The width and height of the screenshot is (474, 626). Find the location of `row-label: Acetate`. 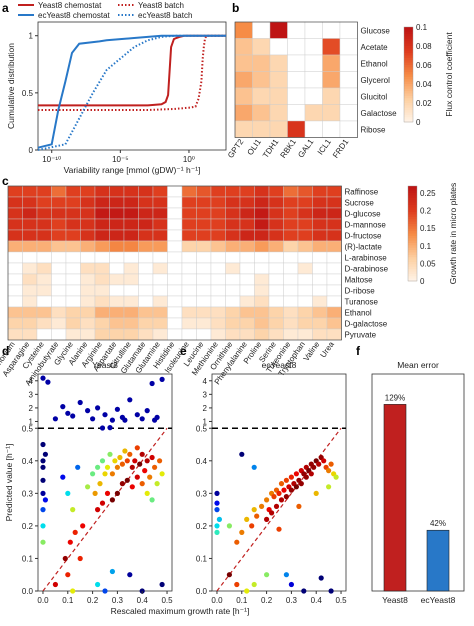

row-label: Acetate is located at coordinates (375, 47).